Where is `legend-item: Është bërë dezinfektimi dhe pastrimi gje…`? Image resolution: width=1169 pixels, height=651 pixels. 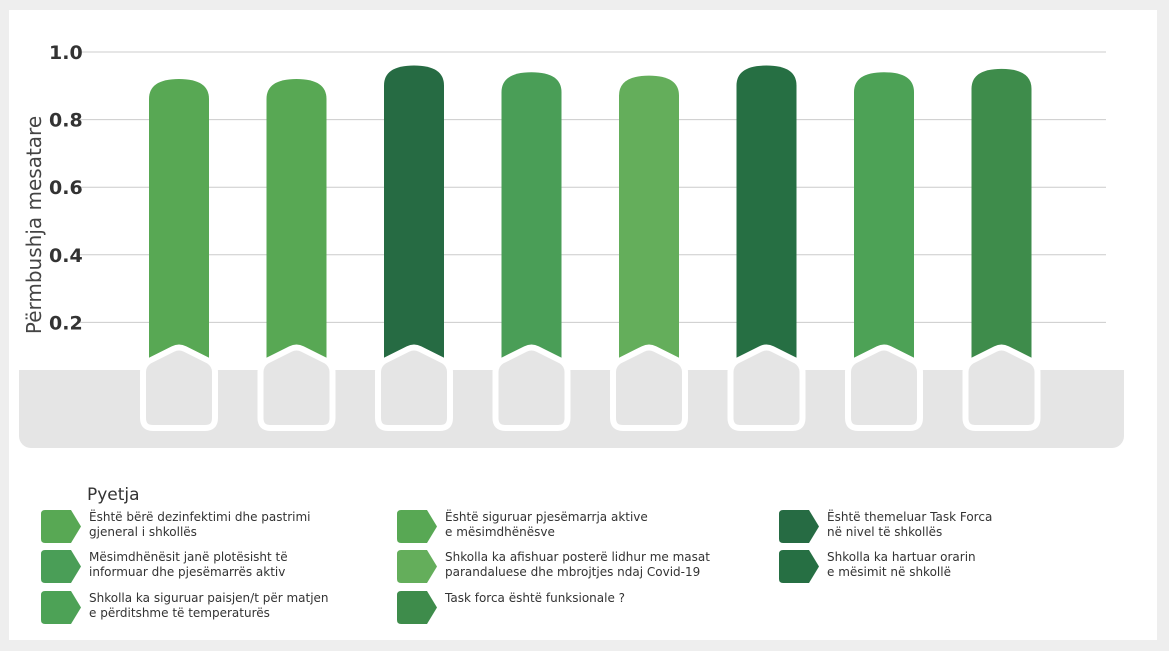 legend-item: Është bërë dezinfektimi dhe pastrimi gje… is located at coordinates (176, 526).